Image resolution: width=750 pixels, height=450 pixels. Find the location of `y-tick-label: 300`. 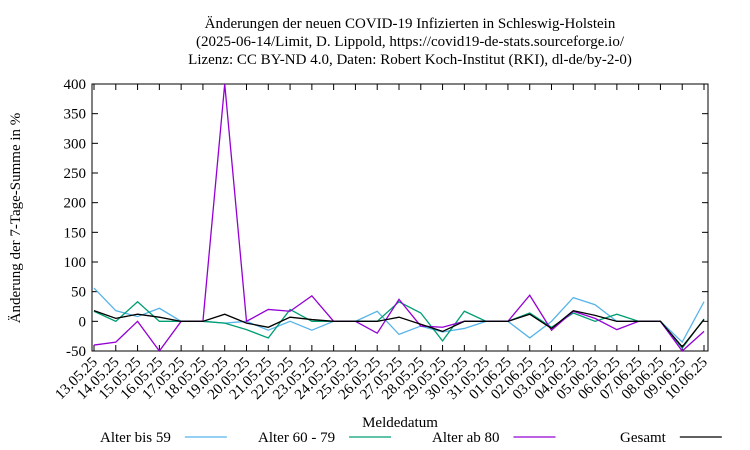

y-tick-label: 300 is located at coordinates (75, 144).